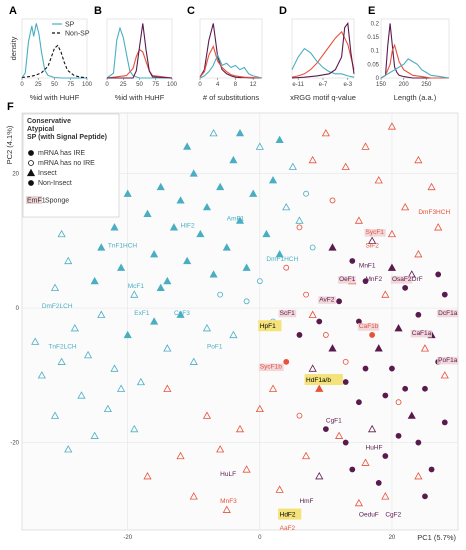  What do you see at coordinates (288, 528) in the screenshot?
I see `point-label: AaF2` at bounding box center [288, 528].